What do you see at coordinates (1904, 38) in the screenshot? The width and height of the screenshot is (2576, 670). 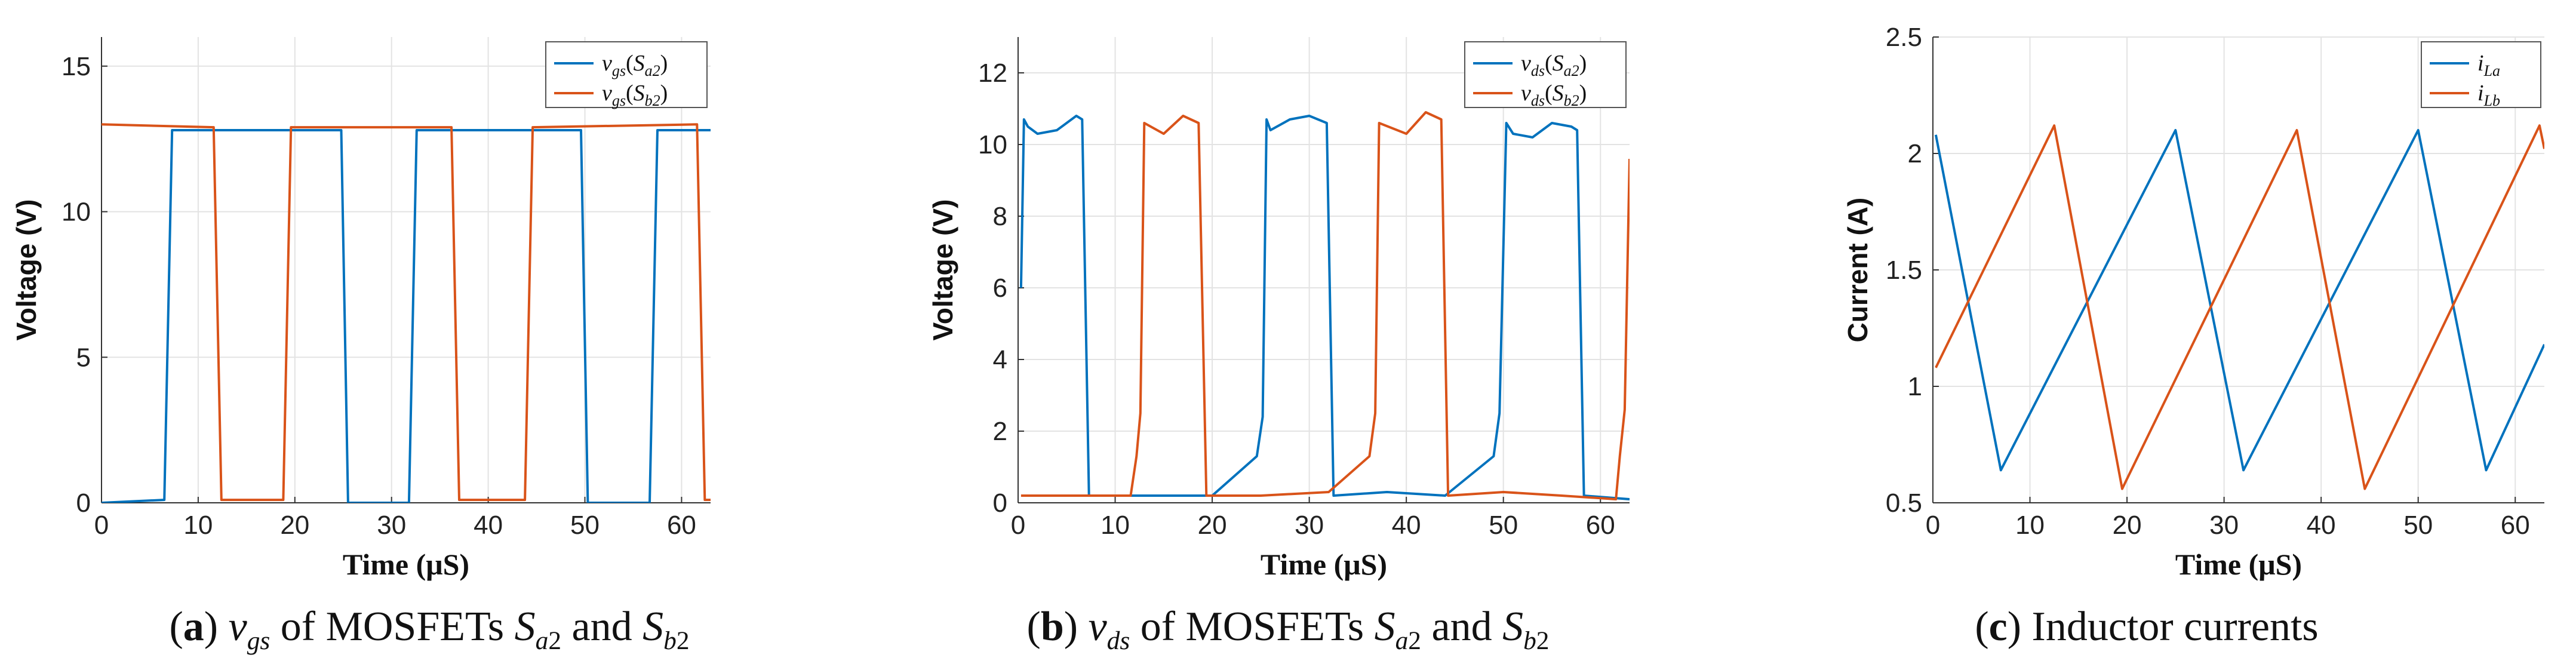 I see `y-tick-label: 2.5` at bounding box center [1904, 38].